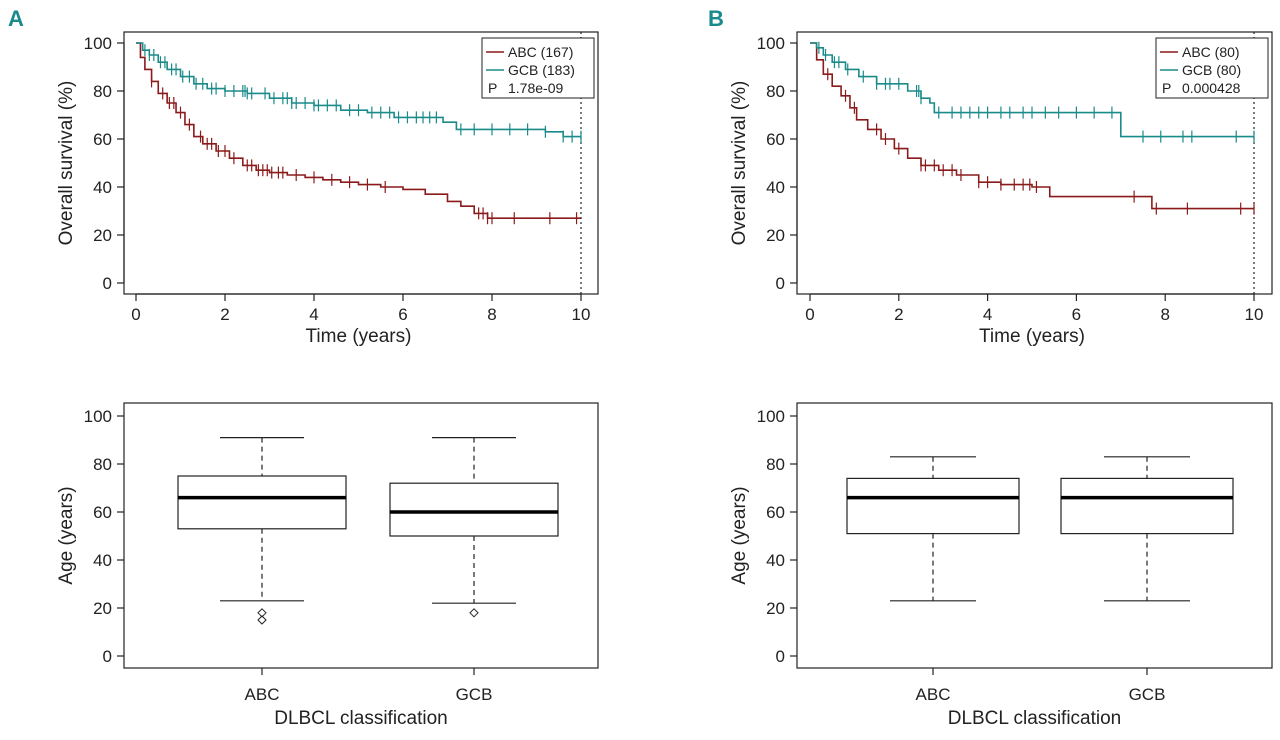 This screenshot has height=740, width=1280. Describe the element at coordinates (716, 18) in the screenshot. I see `panel-letter-b: B` at that location.